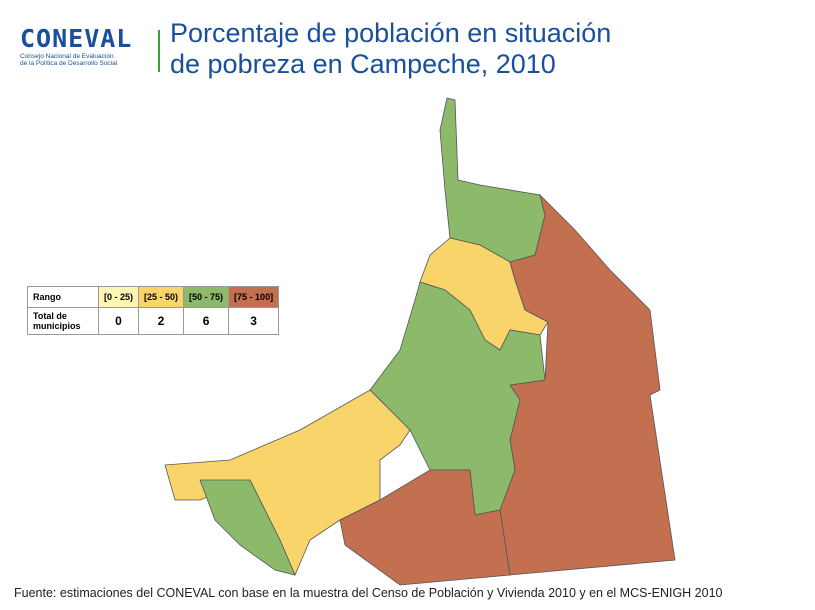  What do you see at coordinates (206, 297) in the screenshot?
I see `cell: [50 - 75)` at bounding box center [206, 297].